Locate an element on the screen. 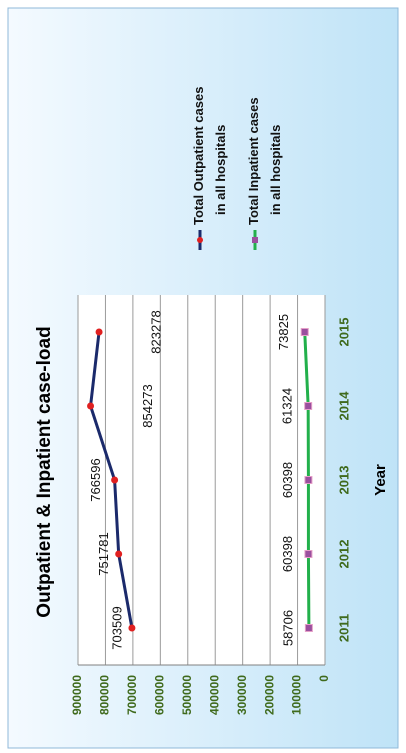  y-tick-label: 300000 is located at coordinates (242, 695).